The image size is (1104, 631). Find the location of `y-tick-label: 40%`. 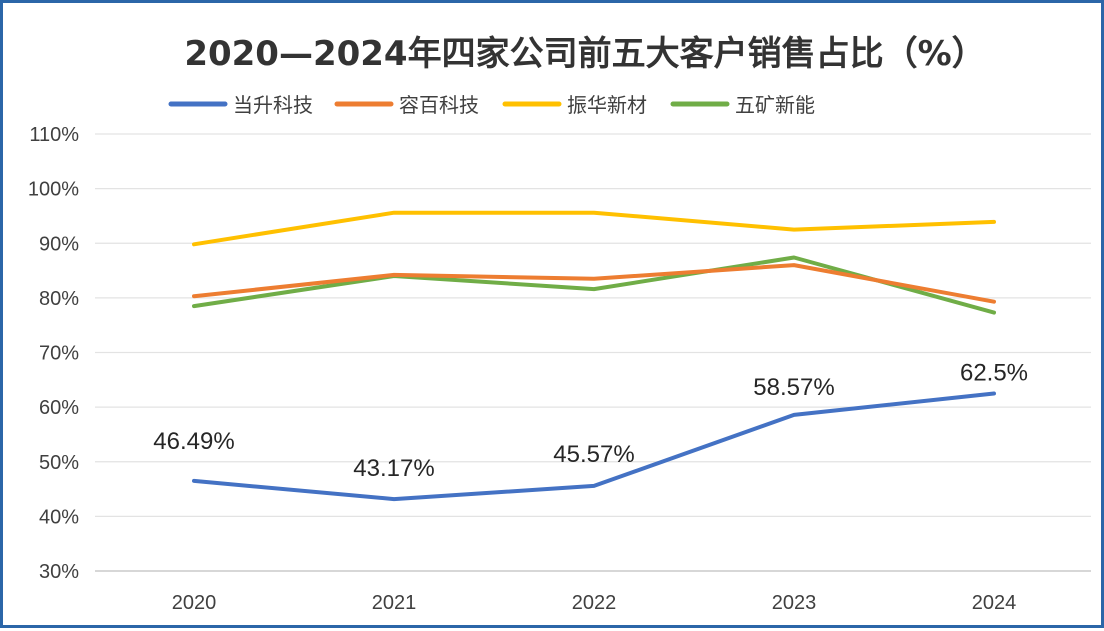

y-tick-label: 40% is located at coordinates (59, 517).